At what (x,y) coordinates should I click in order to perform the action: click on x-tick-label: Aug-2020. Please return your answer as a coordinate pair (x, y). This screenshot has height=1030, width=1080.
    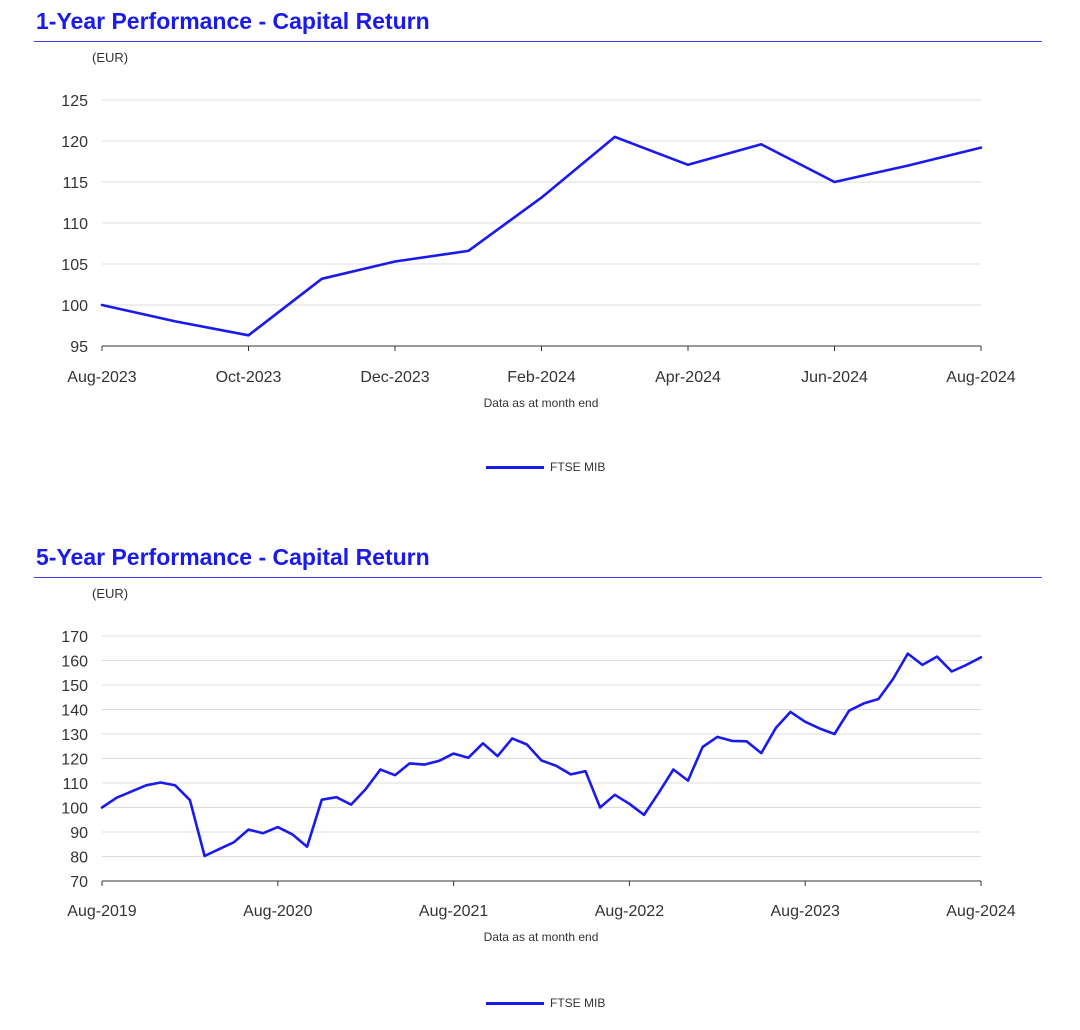
    Looking at the image, I should click on (277, 911).